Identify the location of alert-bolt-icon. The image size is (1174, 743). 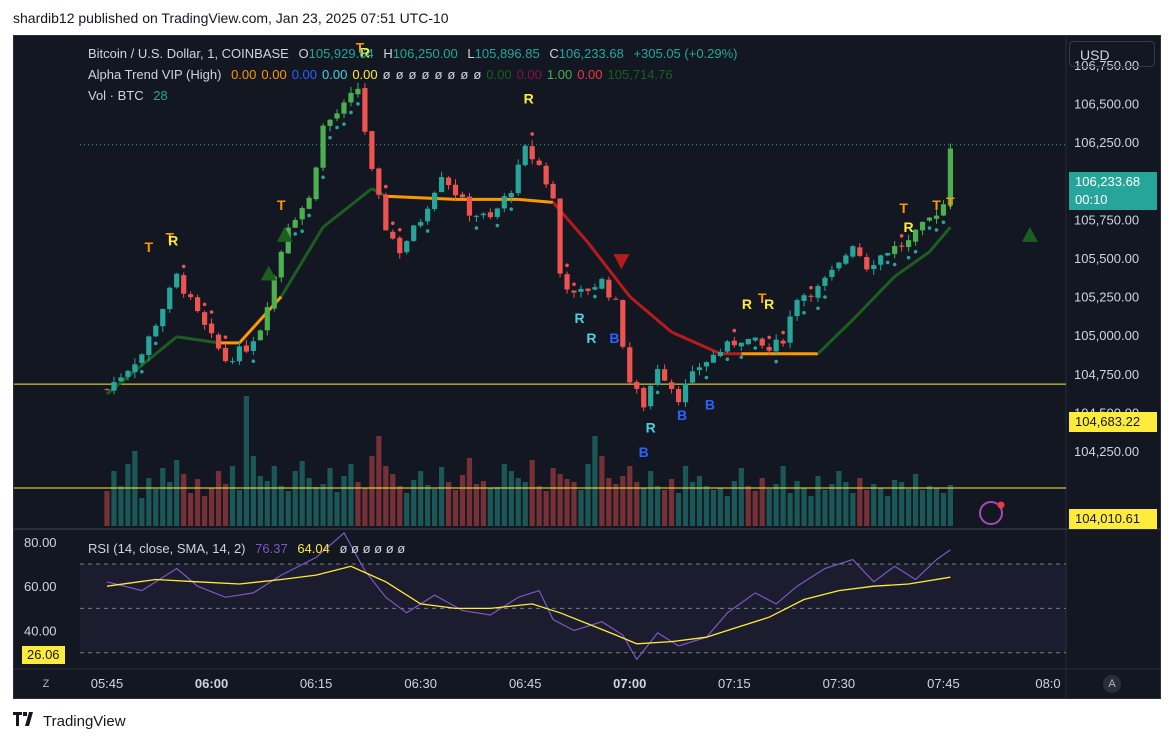
(991, 513).